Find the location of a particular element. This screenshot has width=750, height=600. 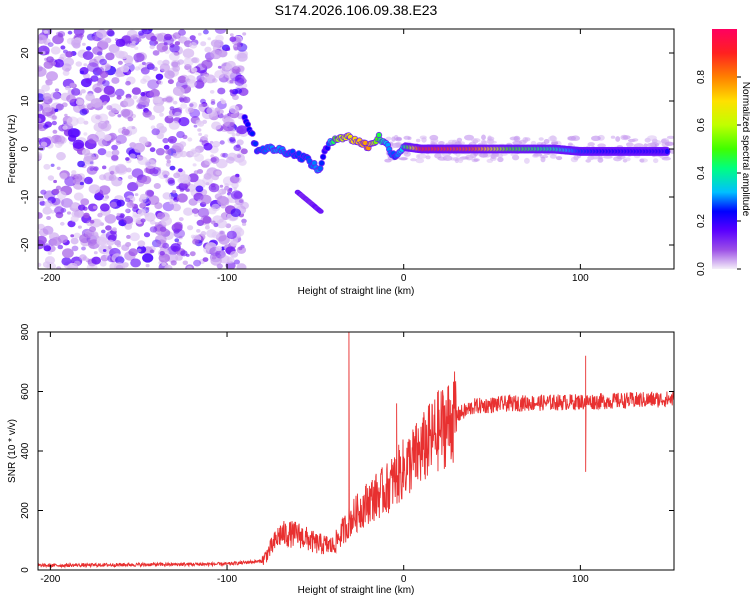

y-tick-label: 400 is located at coordinates (25, 450).